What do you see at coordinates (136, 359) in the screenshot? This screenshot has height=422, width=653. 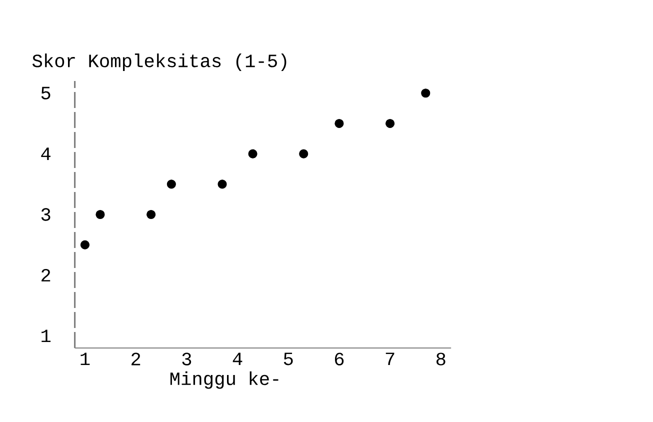 I see `x-tick-label: 2` at bounding box center [136, 359].